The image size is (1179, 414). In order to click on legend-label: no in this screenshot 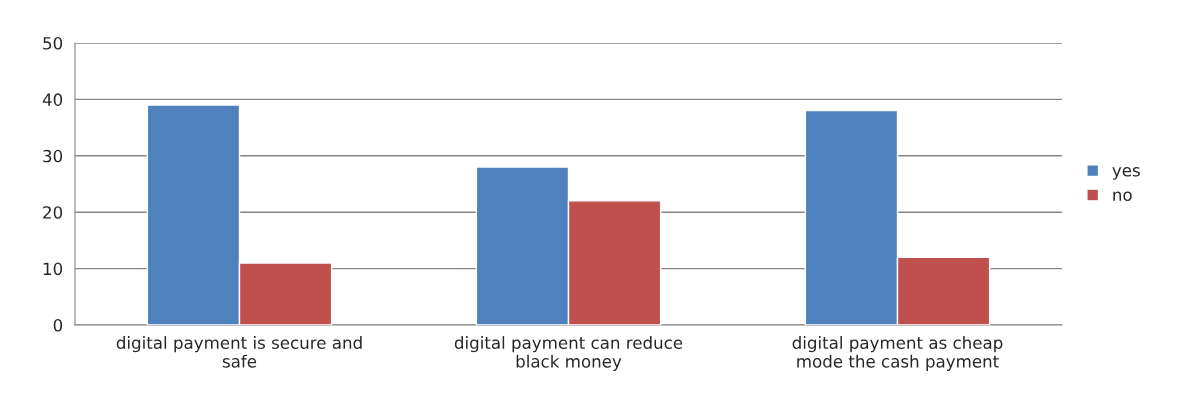, I will do `click(1122, 196)`.